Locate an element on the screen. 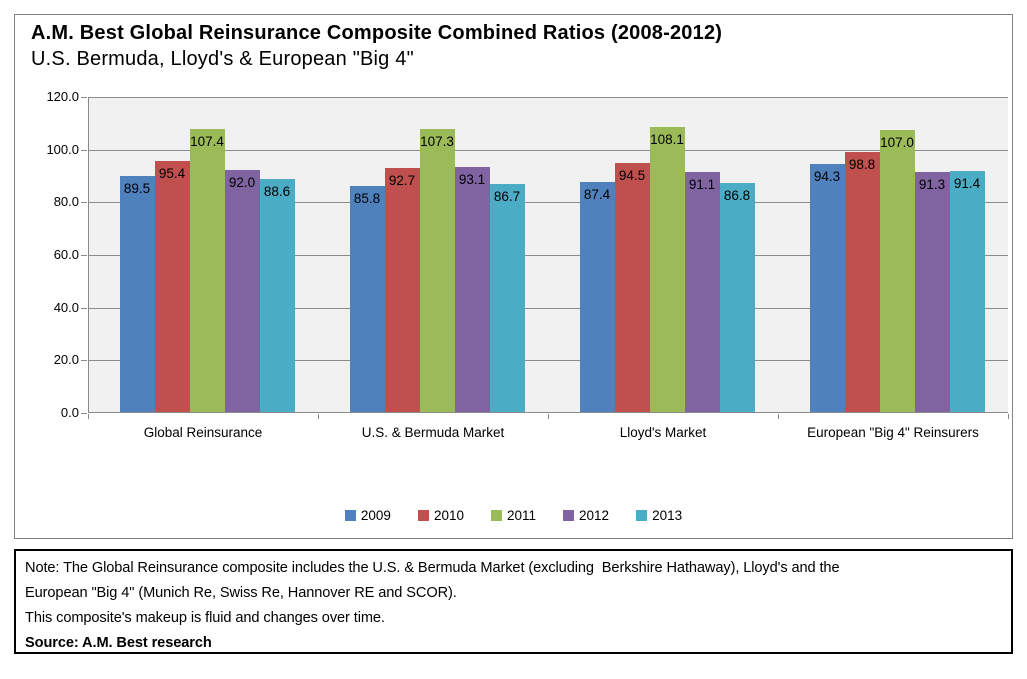 The height and width of the screenshot is (679, 1027). bar-value-label: 87.4 is located at coordinates (597, 194).